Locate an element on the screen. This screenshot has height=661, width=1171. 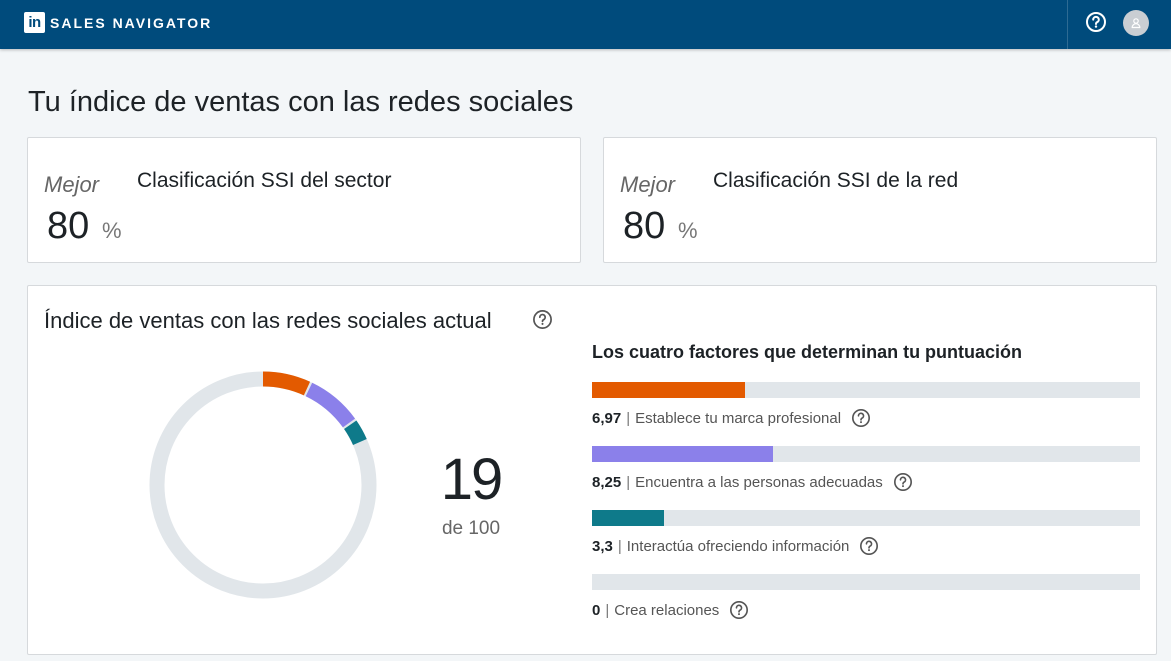
factor-row: 3,3 | Interactúa ofreciendo información is located at coordinates (735, 546).